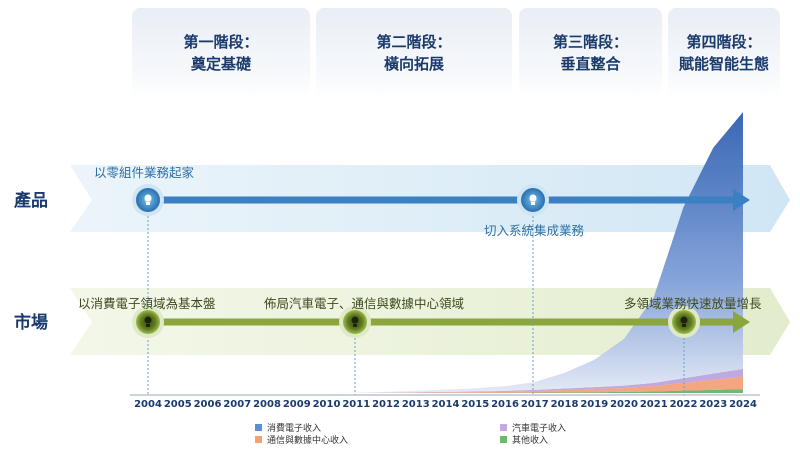 The height and width of the screenshot is (458, 800). Describe the element at coordinates (534, 404) in the screenshot. I see `x-tick-label-2017: 2017` at that location.